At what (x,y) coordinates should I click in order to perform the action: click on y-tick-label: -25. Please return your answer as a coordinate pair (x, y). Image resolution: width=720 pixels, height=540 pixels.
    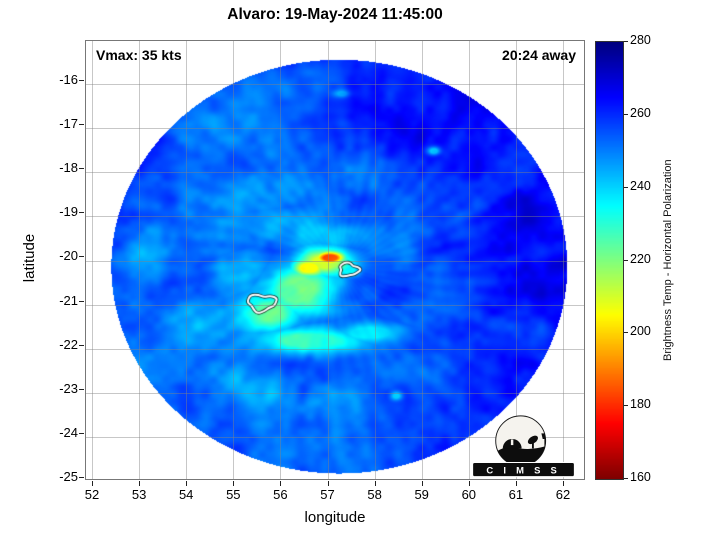
    Looking at the image, I should click on (68, 476).